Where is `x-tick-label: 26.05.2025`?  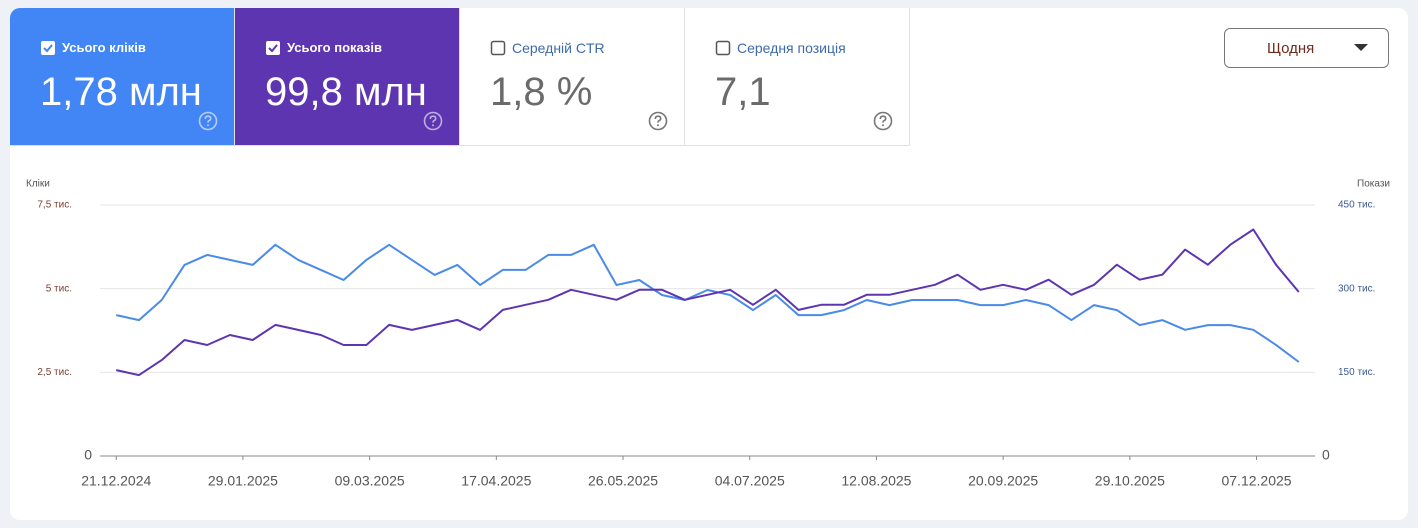 x-tick-label: 26.05.2025 is located at coordinates (623, 481).